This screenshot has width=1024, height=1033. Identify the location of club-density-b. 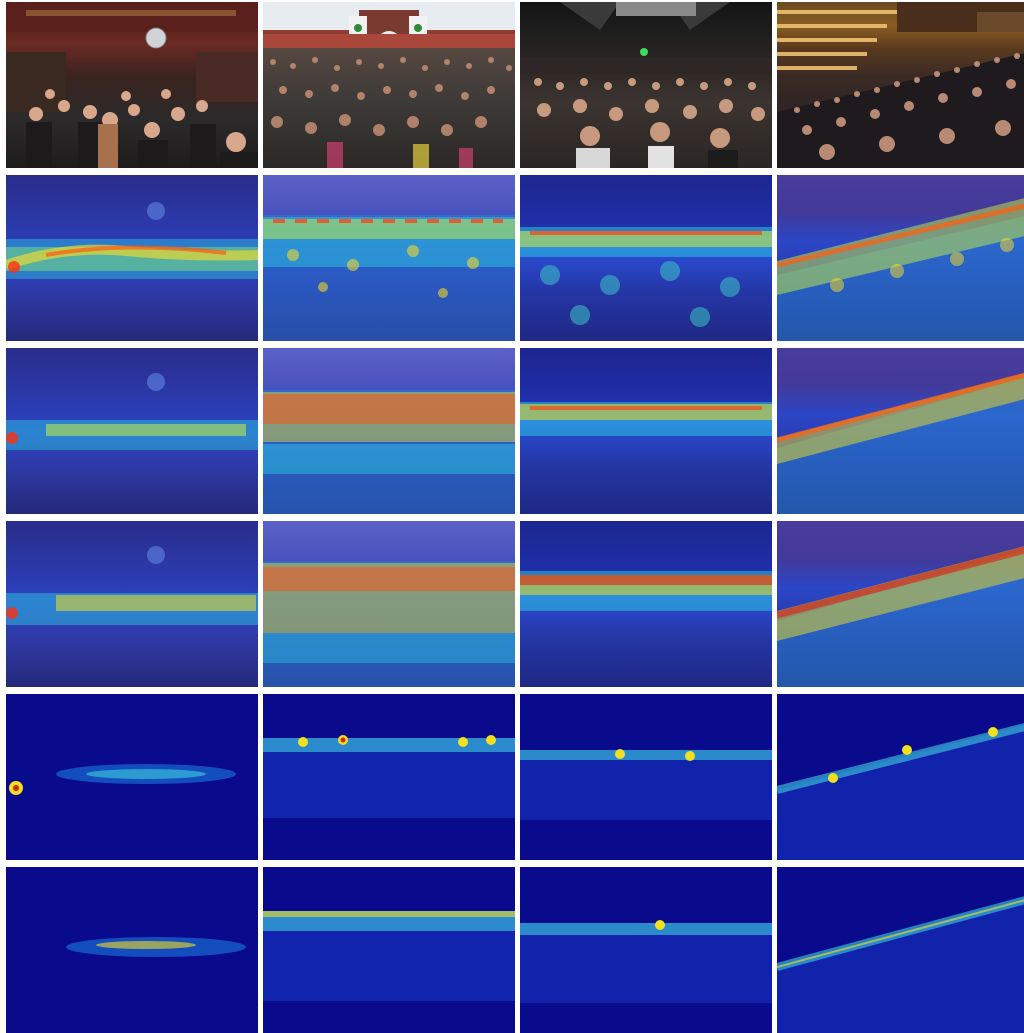
(132, 950).